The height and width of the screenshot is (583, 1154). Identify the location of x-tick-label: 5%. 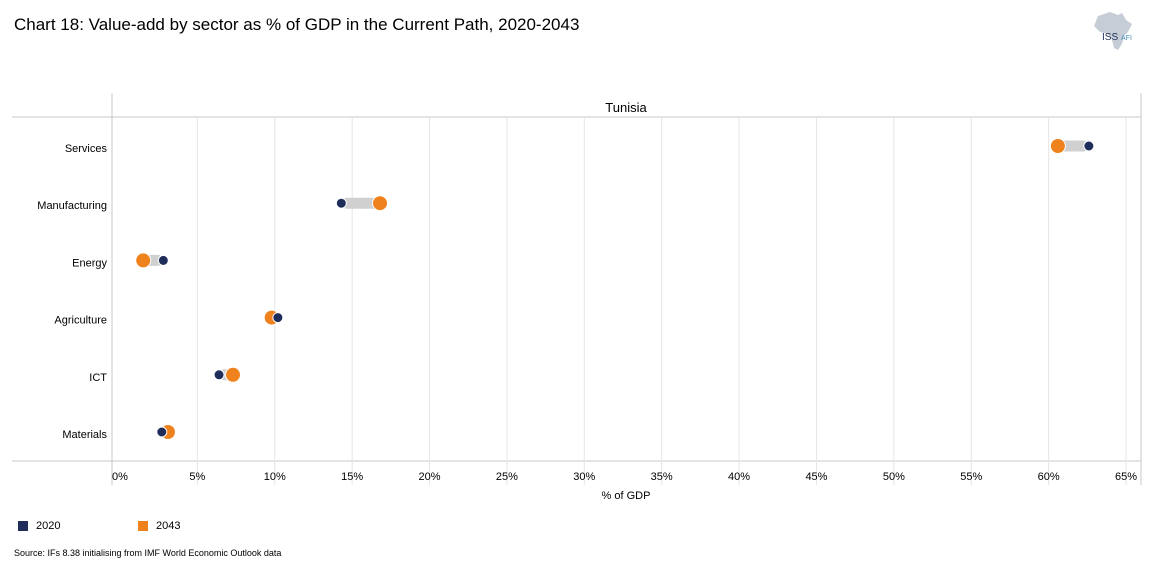
(197, 477).